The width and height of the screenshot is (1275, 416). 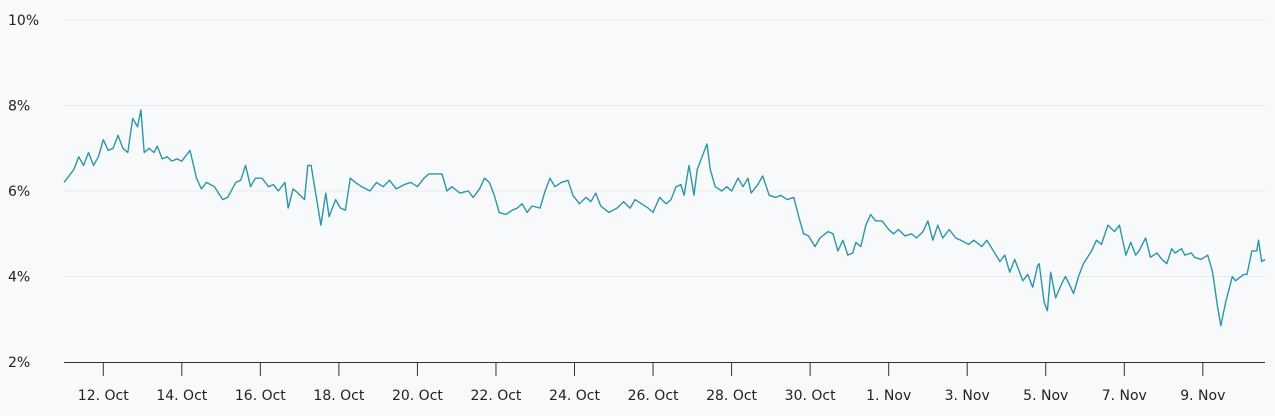 What do you see at coordinates (19, 192) in the screenshot?
I see `y-tick-label: 6%` at bounding box center [19, 192].